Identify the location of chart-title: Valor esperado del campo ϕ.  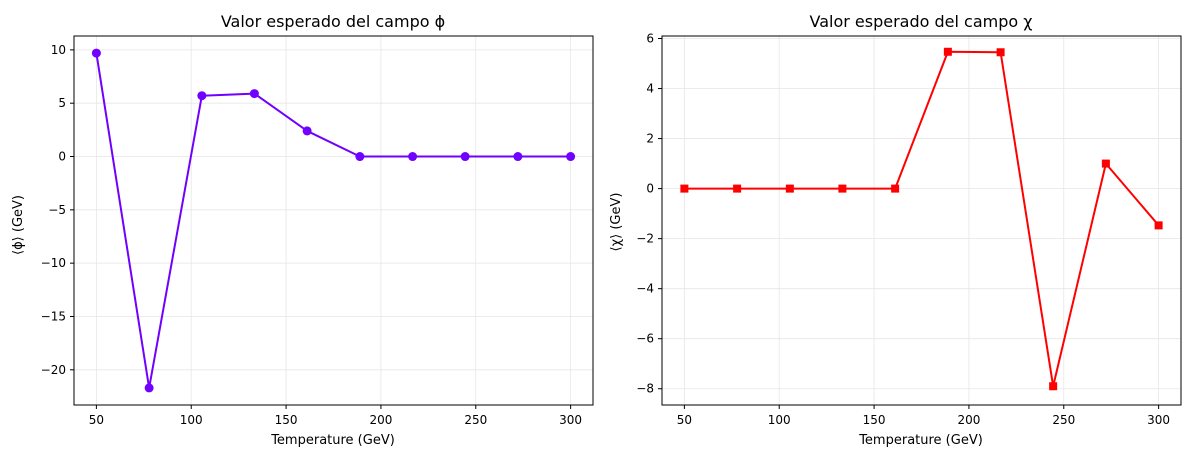
(333, 21).